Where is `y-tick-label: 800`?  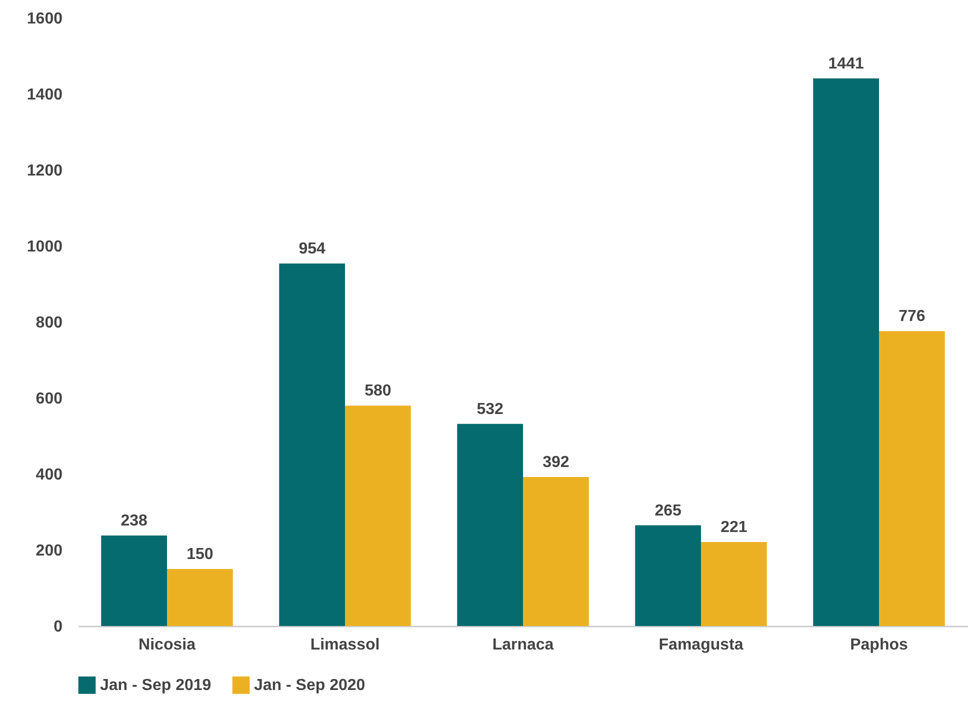 y-tick-label: 800 is located at coordinates (49, 323).